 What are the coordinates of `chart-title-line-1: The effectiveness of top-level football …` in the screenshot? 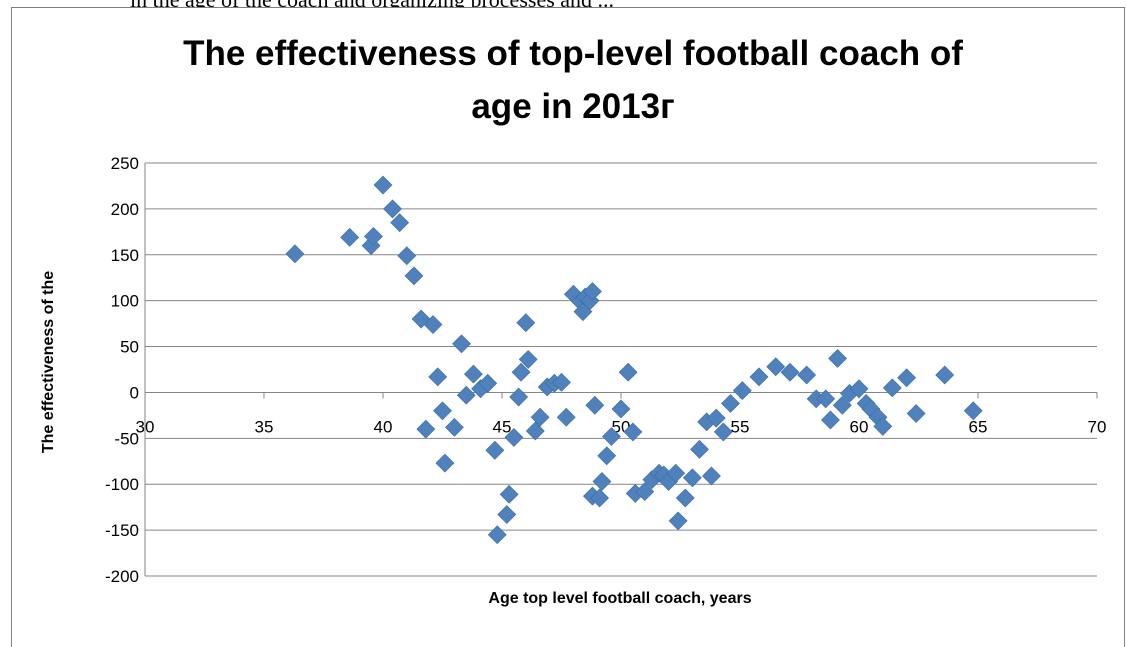 It's located at (573, 53).